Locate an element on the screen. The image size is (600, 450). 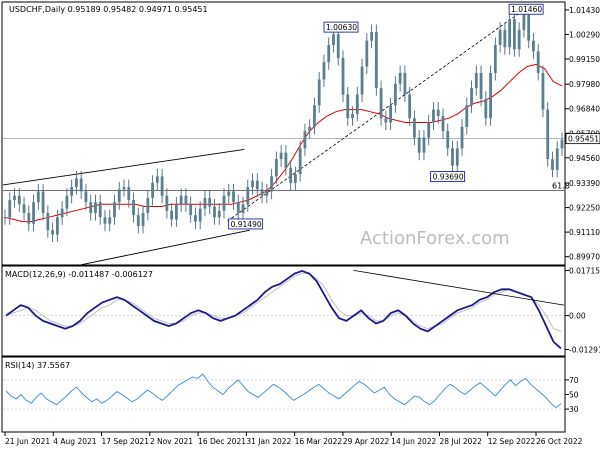
last-price-box is located at coordinates (582, 139).